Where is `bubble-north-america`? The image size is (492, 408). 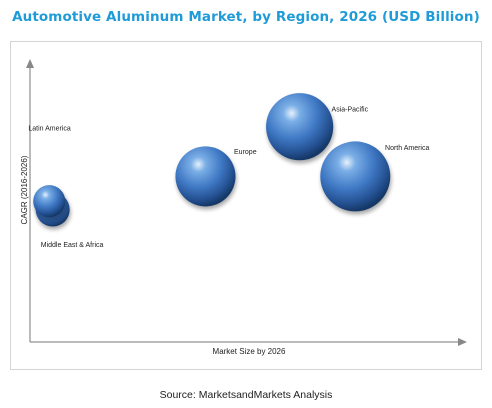 bubble-north-america is located at coordinates (355, 176).